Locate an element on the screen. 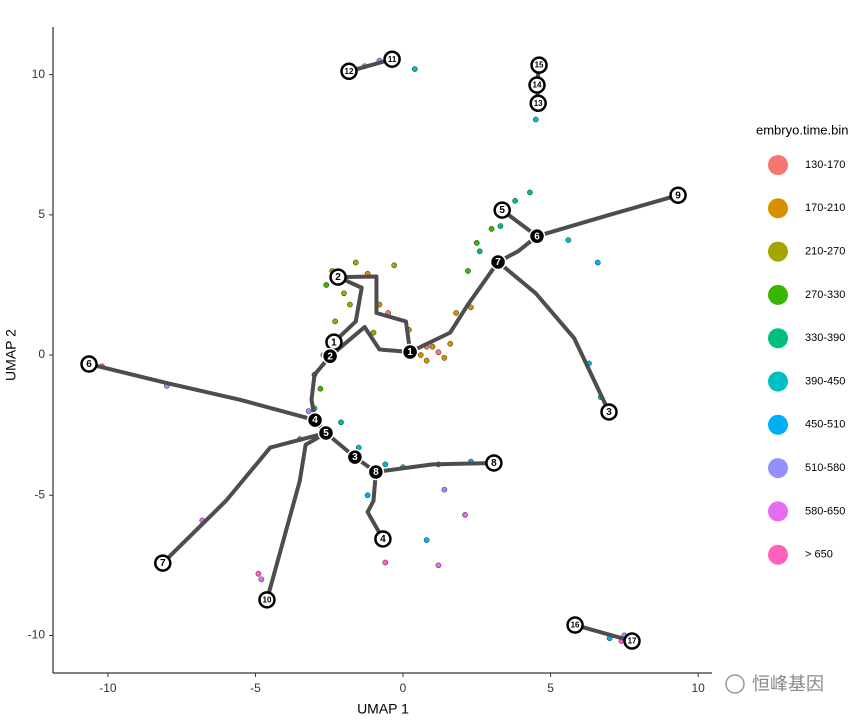 The width and height of the screenshot is (865, 722). milestone-label: 16 is located at coordinates (575, 625).